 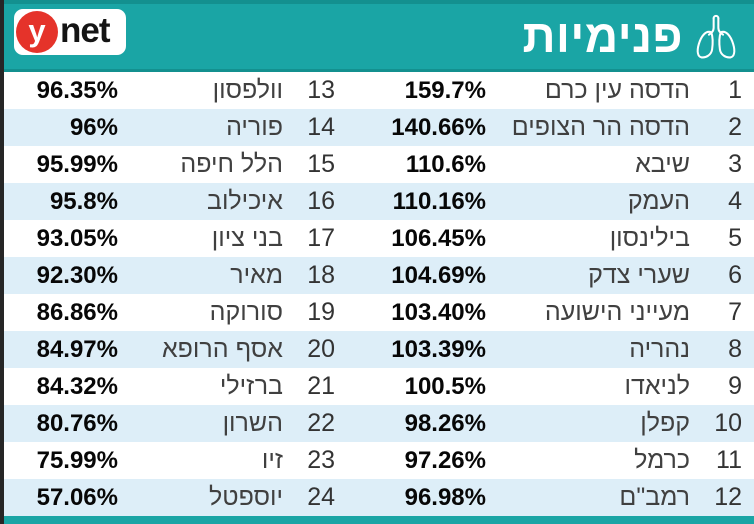 I want to click on rank-number: 23, so click(x=321, y=460).